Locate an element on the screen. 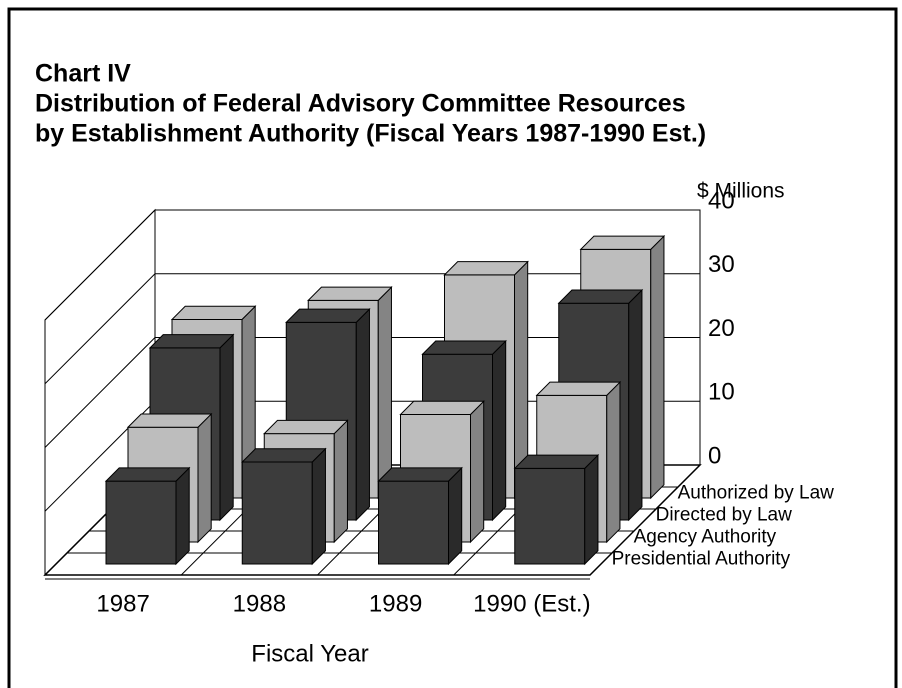 This screenshot has width=902, height=688. series-label: Agency Authority is located at coordinates (705, 536).